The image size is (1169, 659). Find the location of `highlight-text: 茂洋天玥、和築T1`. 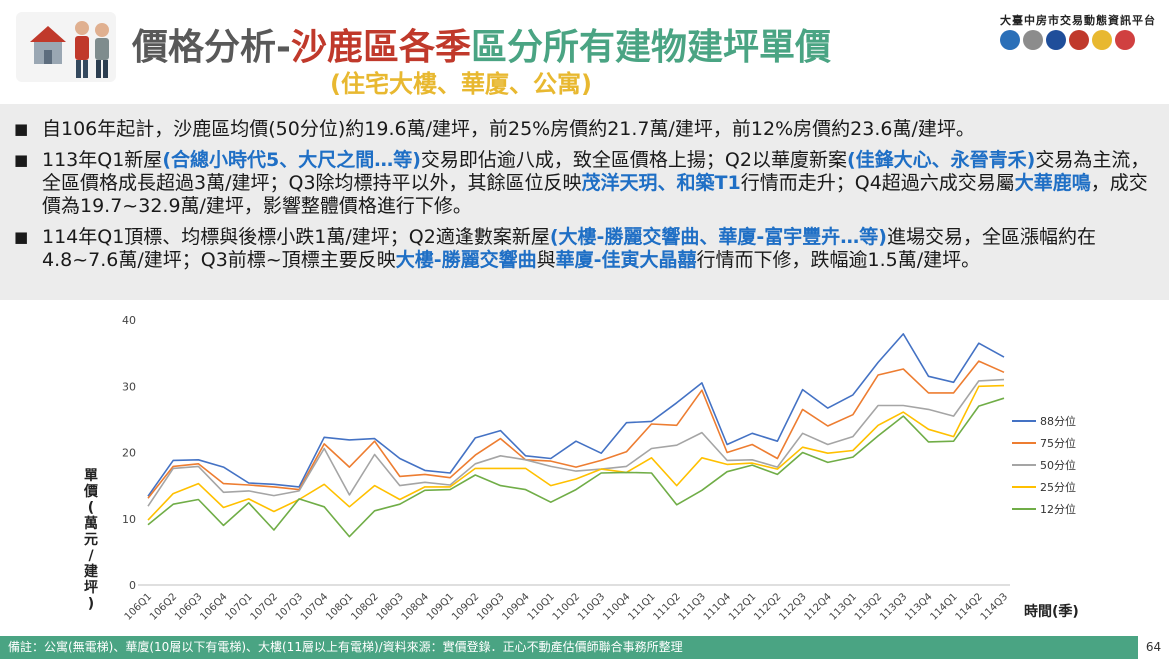

highlight-text: 茂洋天玥、和築T1 is located at coordinates (661, 183).